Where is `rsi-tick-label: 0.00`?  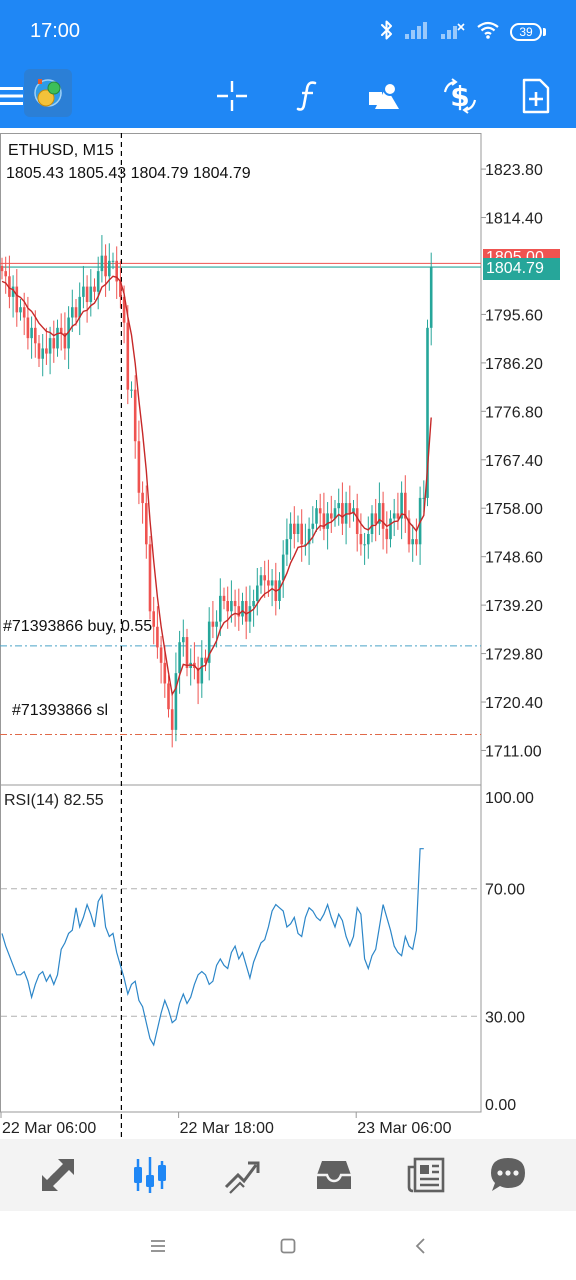 rsi-tick-label: 0.00 is located at coordinates (500, 1105).